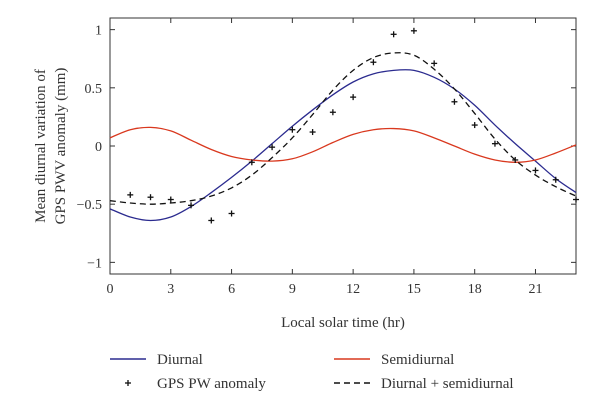 Image resolution: width=600 pixels, height=417 pixels. Describe the element at coordinates (41, 146) in the screenshot. I see `y-axis-label-line-1: Mean diurnal variation of` at that location.